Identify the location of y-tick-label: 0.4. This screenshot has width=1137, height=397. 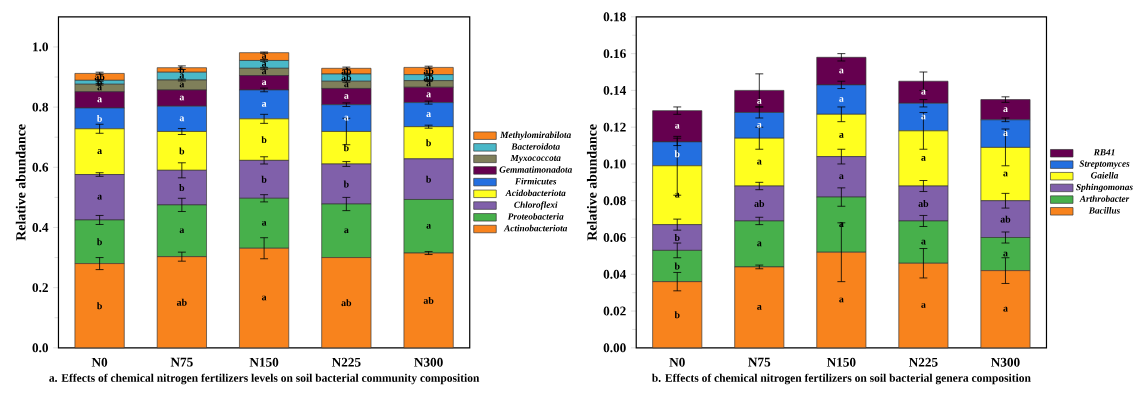
(40, 227).